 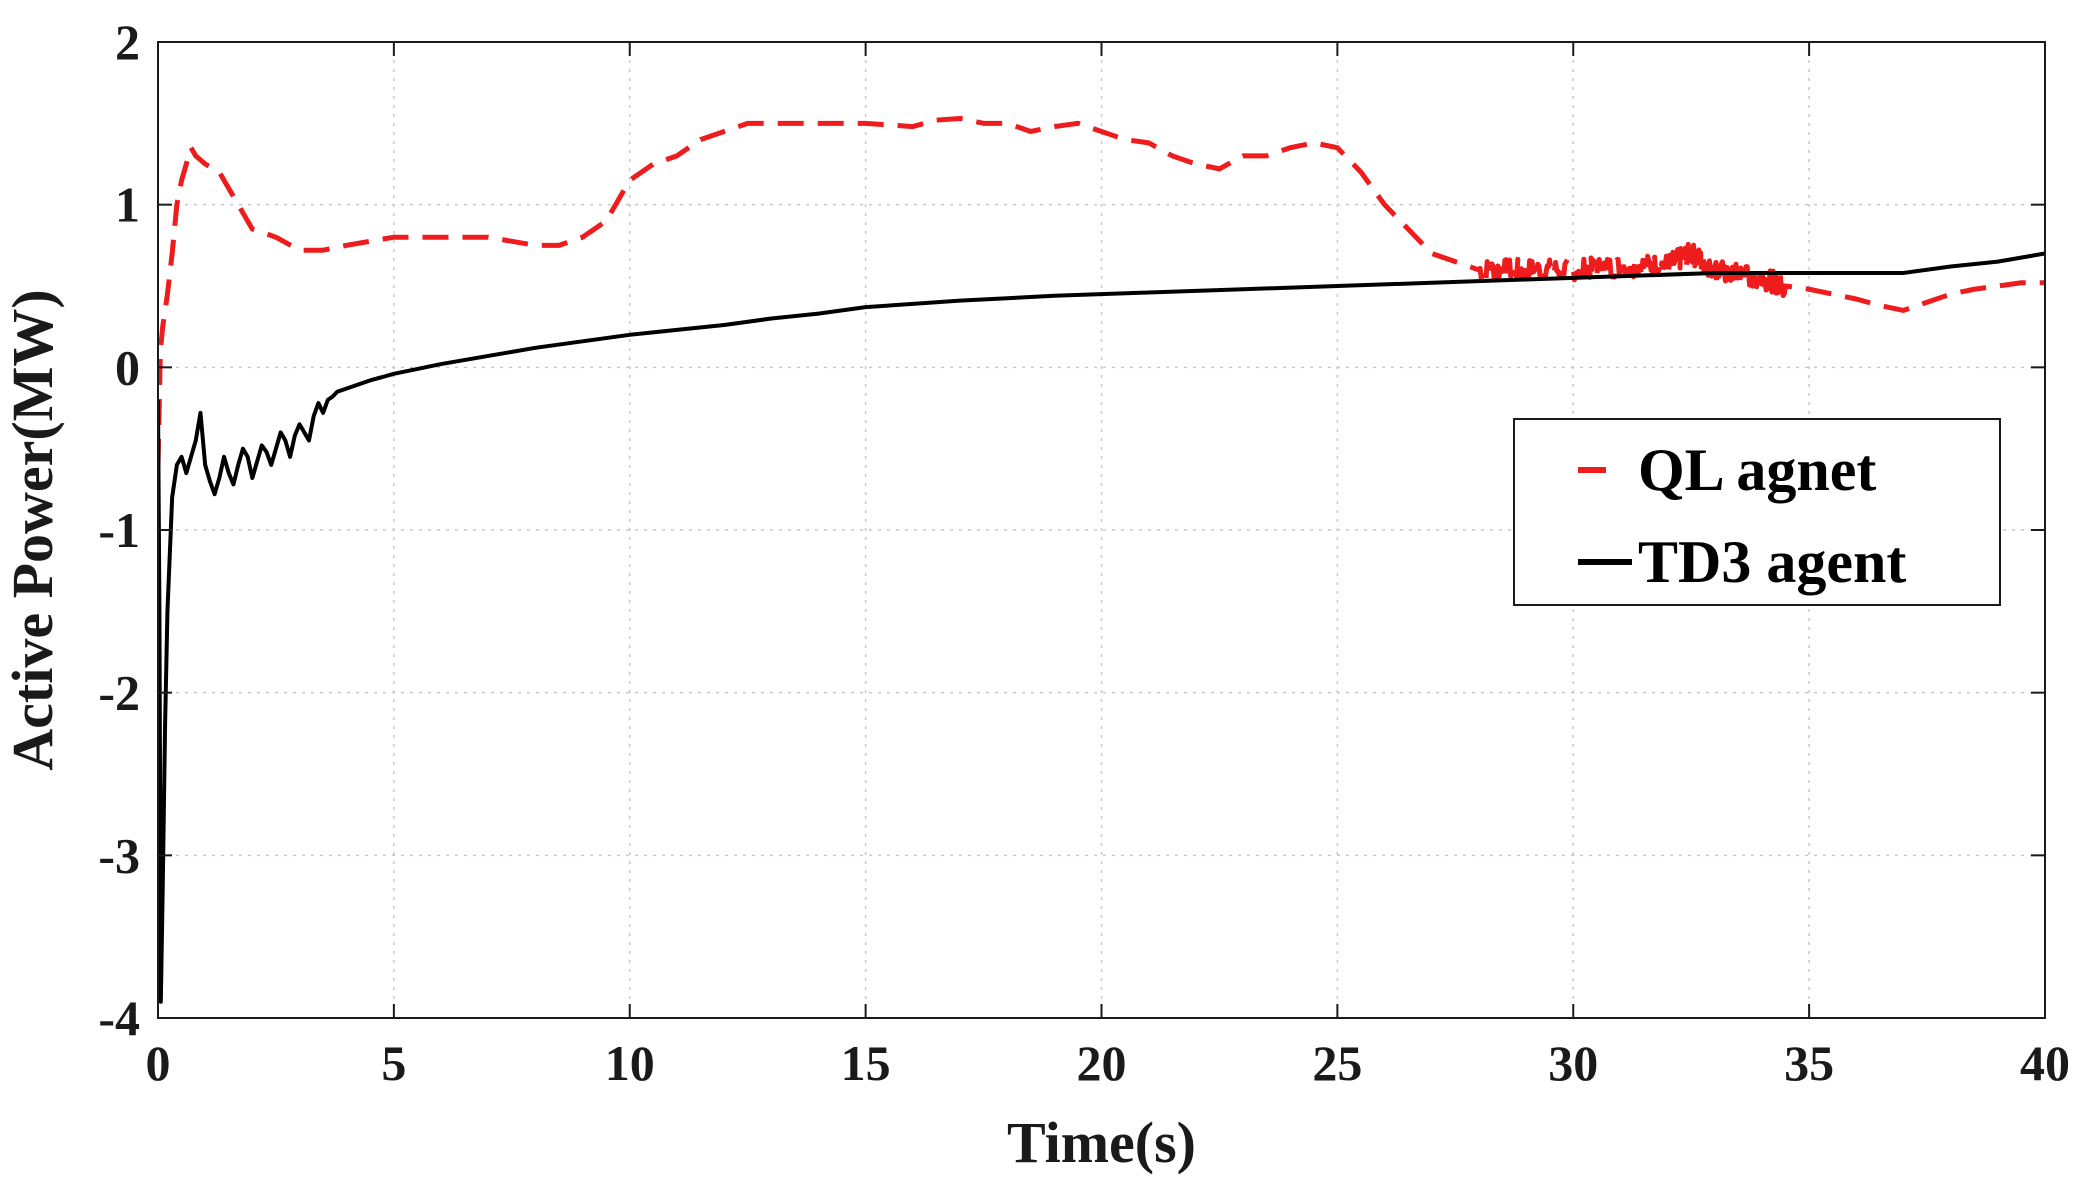 I want to click on legend: QL agnet TD3 agent, so click(x=1757, y=512).